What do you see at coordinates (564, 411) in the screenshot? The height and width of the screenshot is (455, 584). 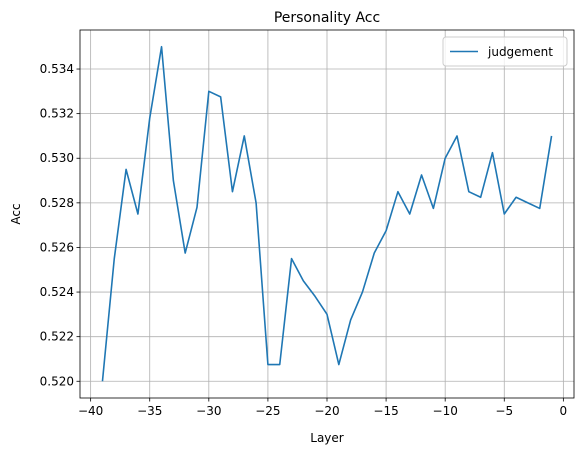 I see `x-tick-label: 0` at bounding box center [564, 411].